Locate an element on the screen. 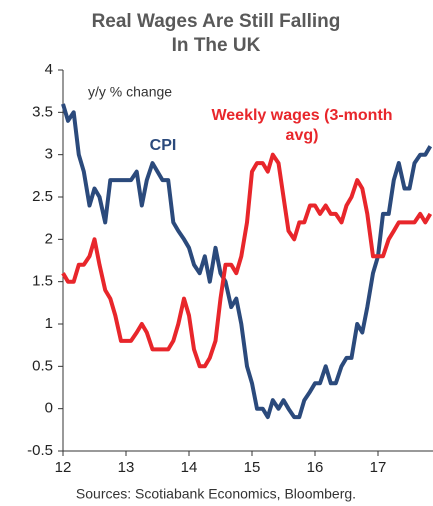 This screenshot has width=433, height=506. chart-title: Real Wages Are Still Falling is located at coordinates (216, 21).